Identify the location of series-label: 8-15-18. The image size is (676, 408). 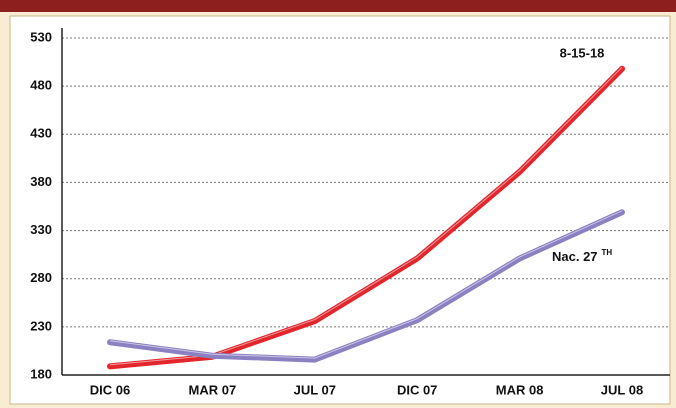
(582, 52).